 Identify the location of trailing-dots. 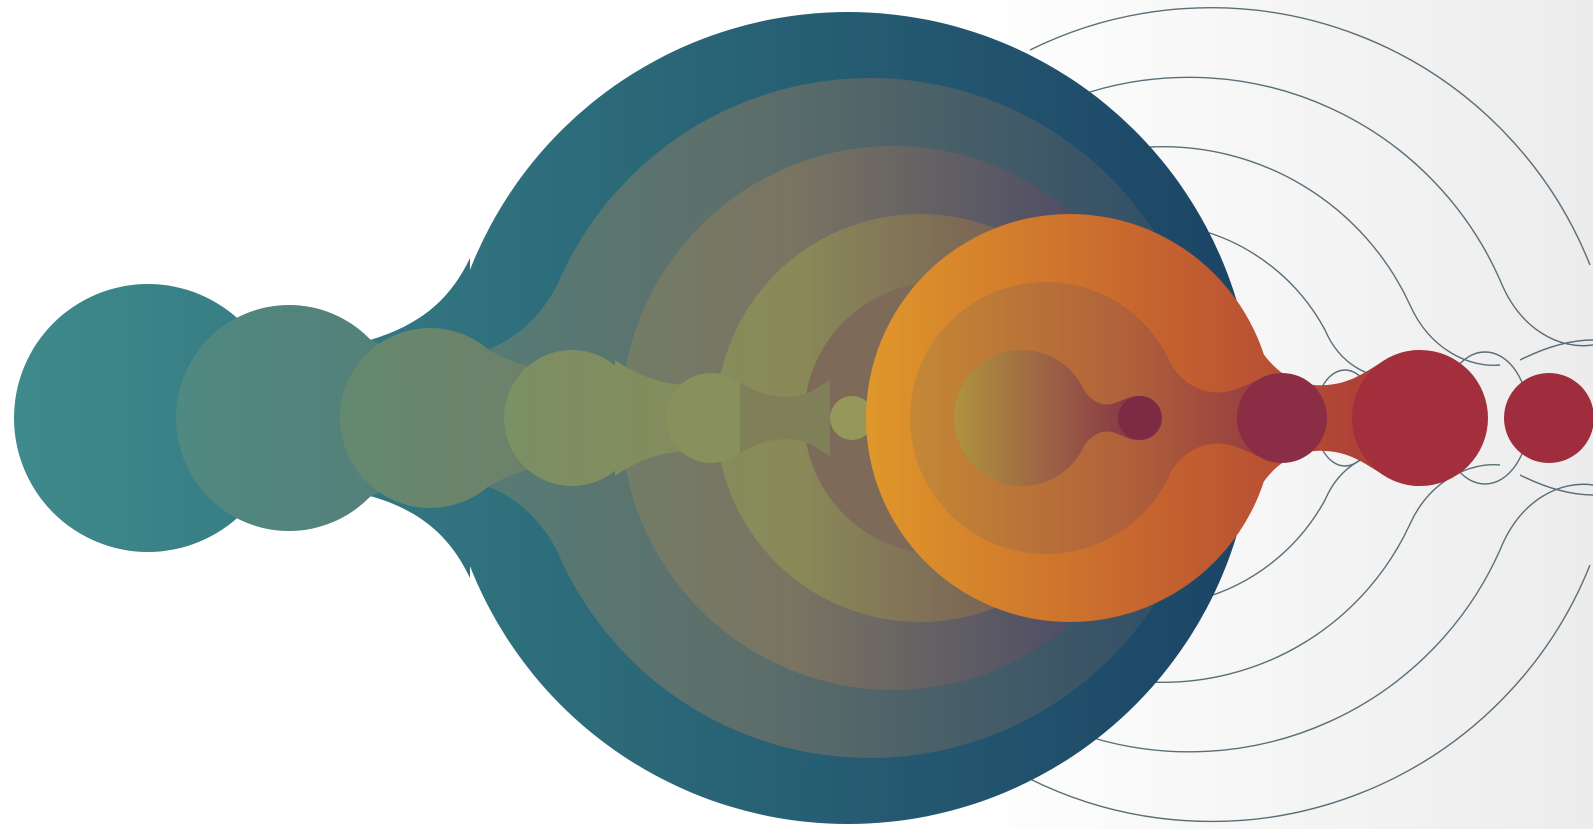
(1548, 418).